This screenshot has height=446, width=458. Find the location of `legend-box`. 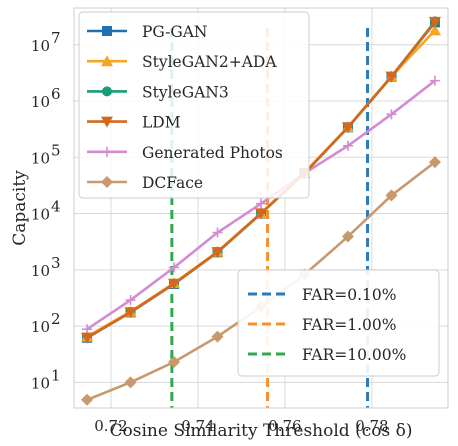

legend-box is located at coordinates (338, 323).